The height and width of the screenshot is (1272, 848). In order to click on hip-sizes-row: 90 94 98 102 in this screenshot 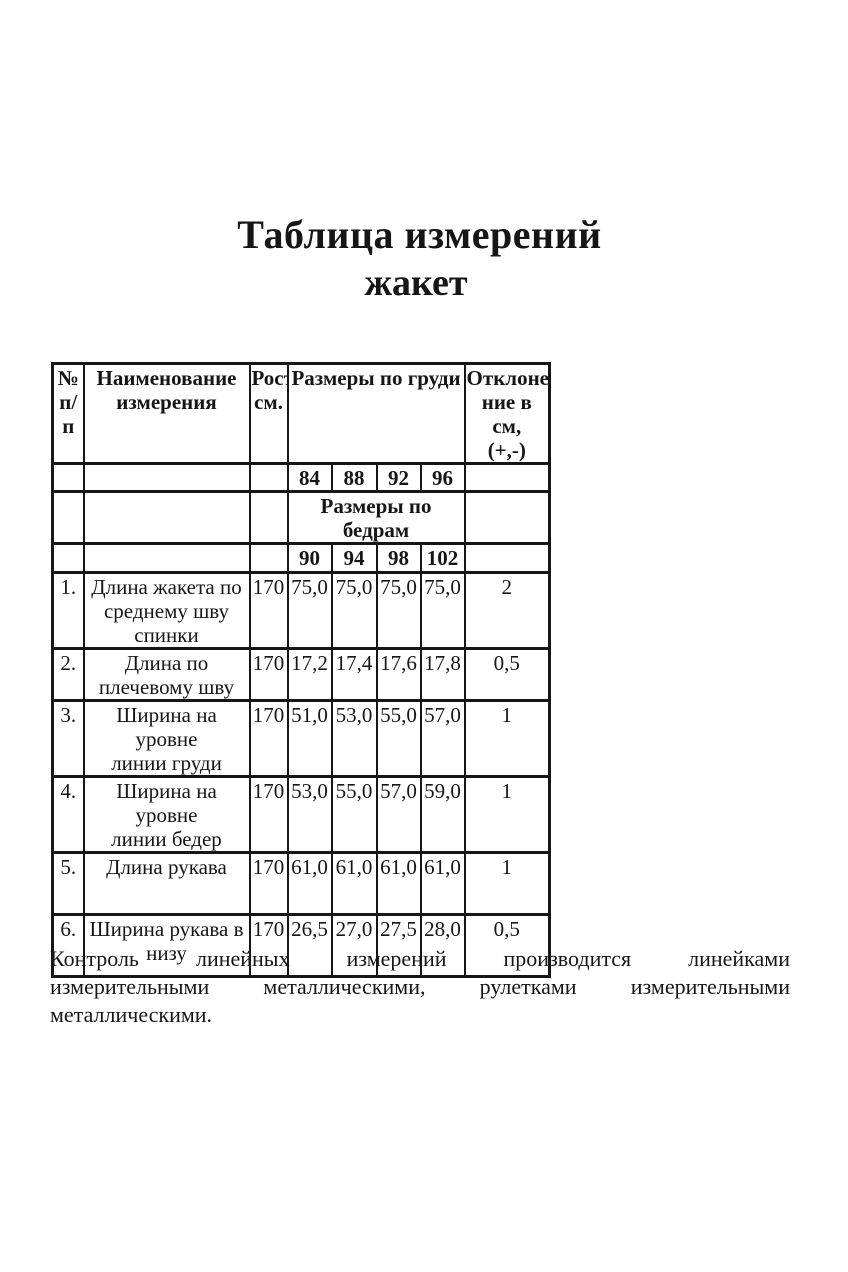, I will do `click(301, 558)`.